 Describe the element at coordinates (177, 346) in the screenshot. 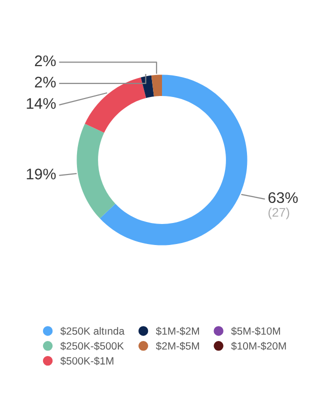

I see `legend-label: $2M-$5M` at that location.